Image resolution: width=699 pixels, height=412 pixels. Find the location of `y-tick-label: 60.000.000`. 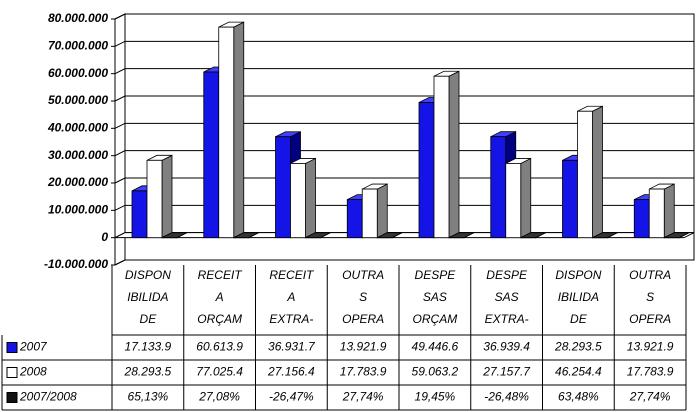

y-tick-label: 60.000.000 is located at coordinates (78, 73).